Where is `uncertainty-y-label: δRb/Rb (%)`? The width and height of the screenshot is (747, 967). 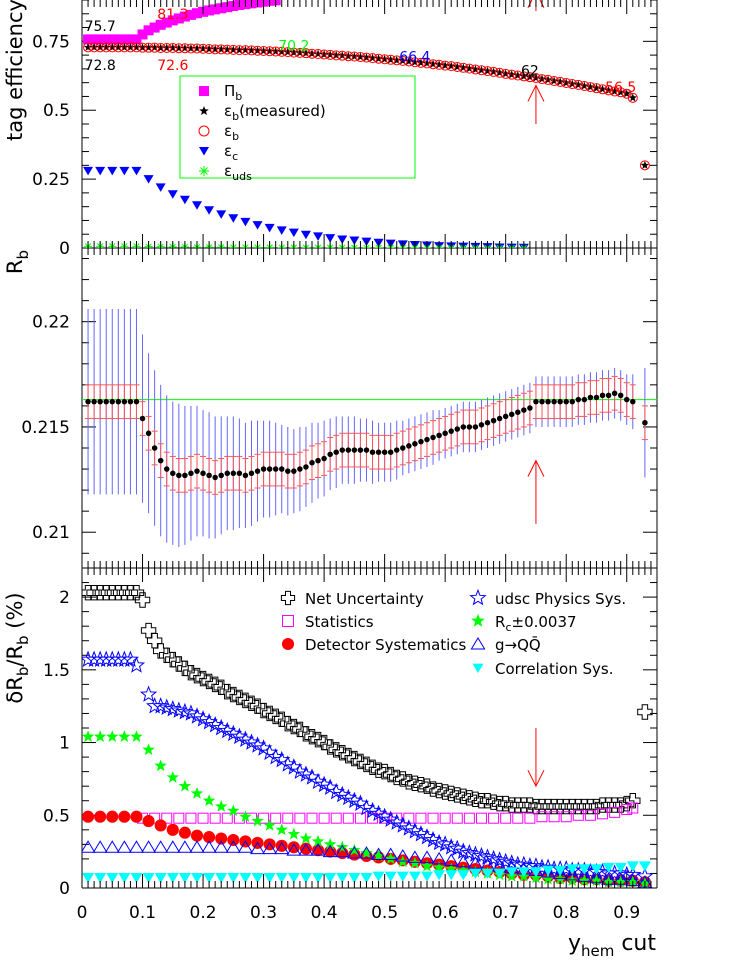 uncertainty-y-label: δRb/Rb (%) is located at coordinates (17, 647).